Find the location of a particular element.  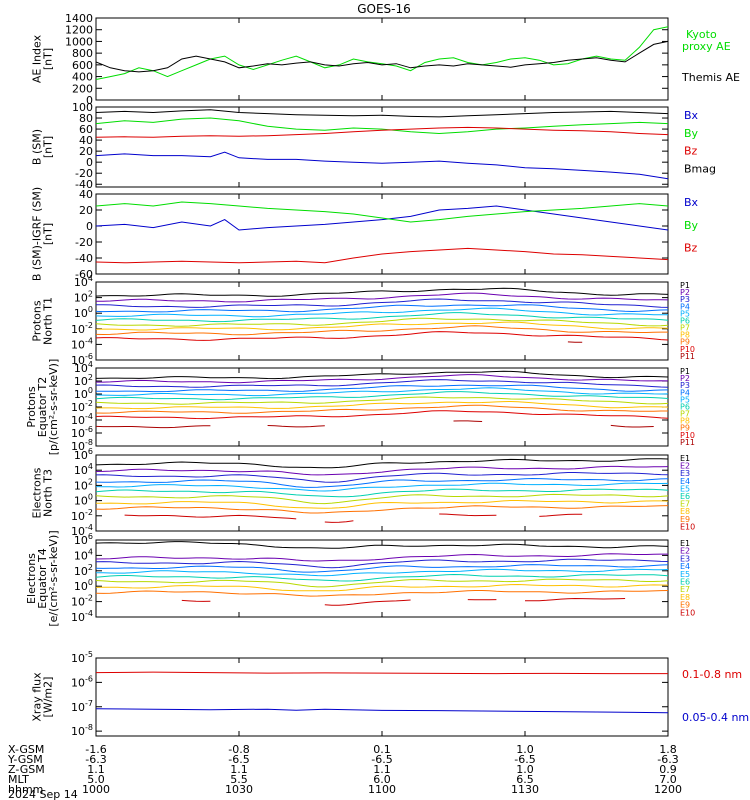

series-line-E4 is located at coordinates (382, 568).